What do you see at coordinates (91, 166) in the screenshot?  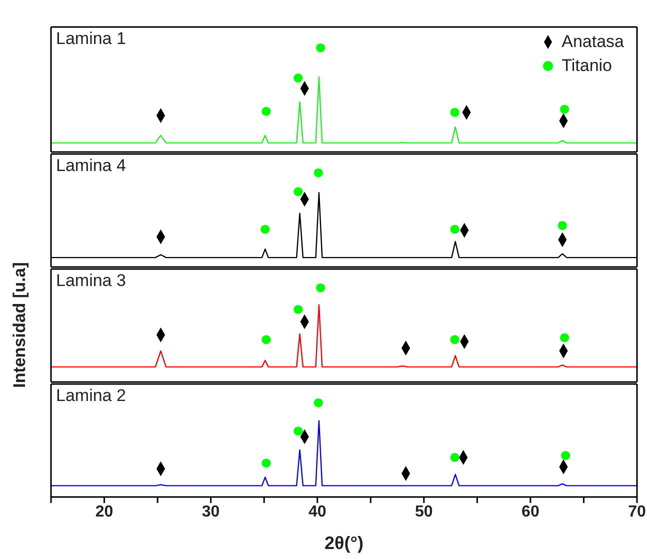 I see `chart-title: Lamina 4` at bounding box center [91, 166].